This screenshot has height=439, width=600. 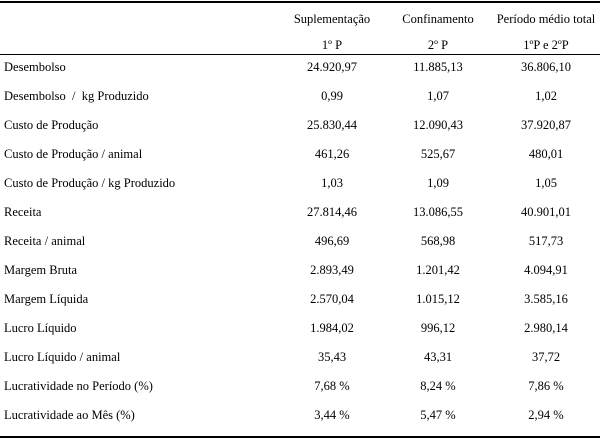 I want to click on column-header-line2: 1º P, so click(x=332, y=45).